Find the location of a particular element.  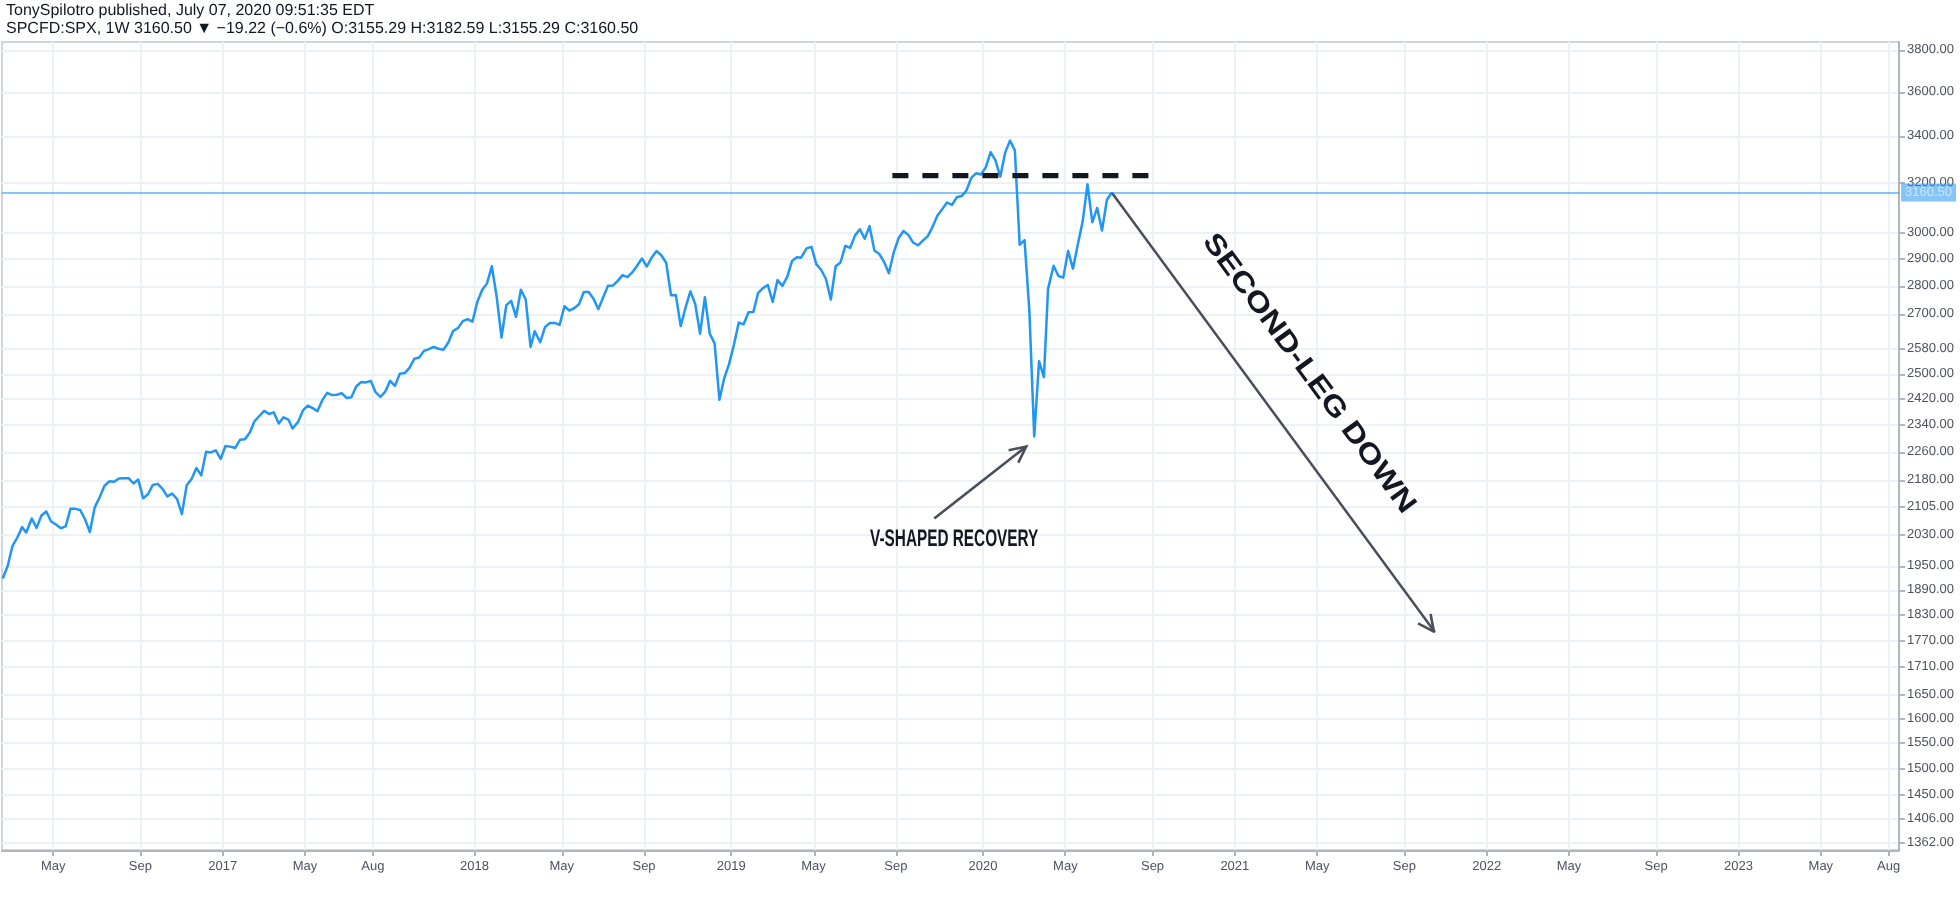

chart-subtitle: SPCFD:SPX, 1W 3160.50 ▼ −19.22 (−0.6%) O:3155.29 H:3182.59 L:3155.29 C:3160.50 is located at coordinates (323, 28).